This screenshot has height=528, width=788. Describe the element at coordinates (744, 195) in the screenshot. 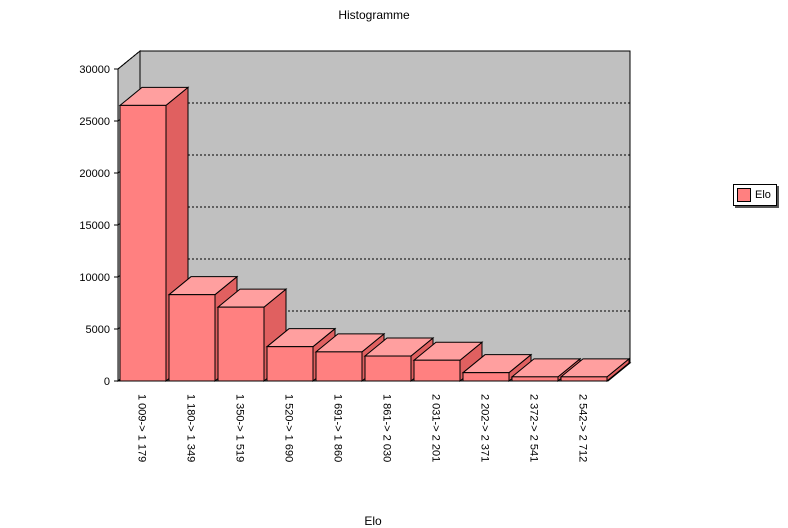

I see `legend-swatch` at that location.